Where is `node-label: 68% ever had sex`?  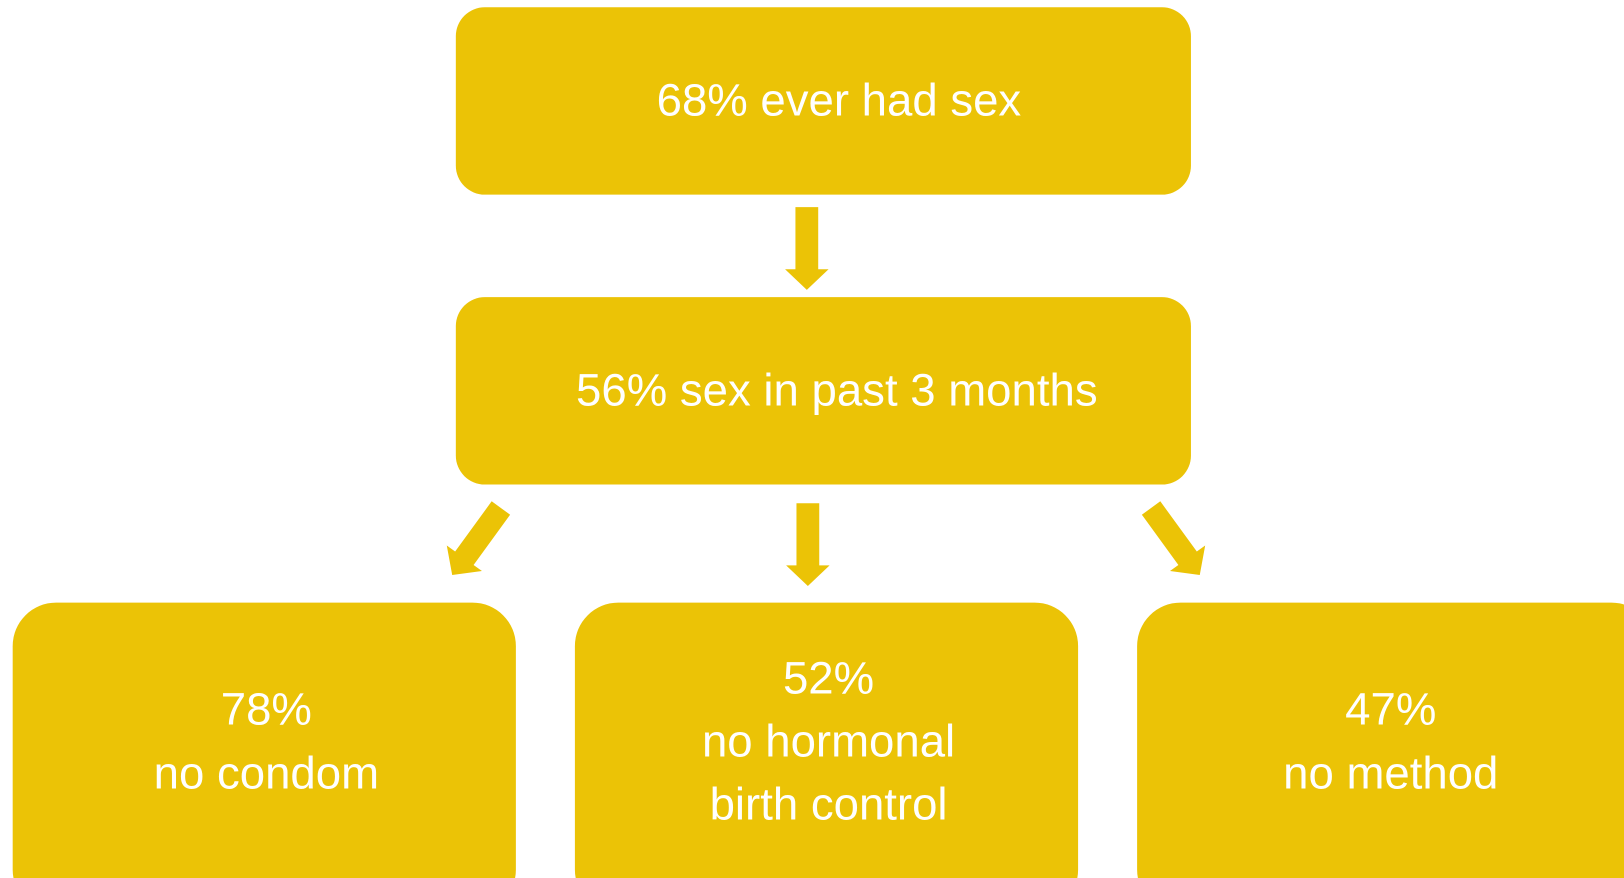
node-label: 68% ever had sex is located at coordinates (839, 100).